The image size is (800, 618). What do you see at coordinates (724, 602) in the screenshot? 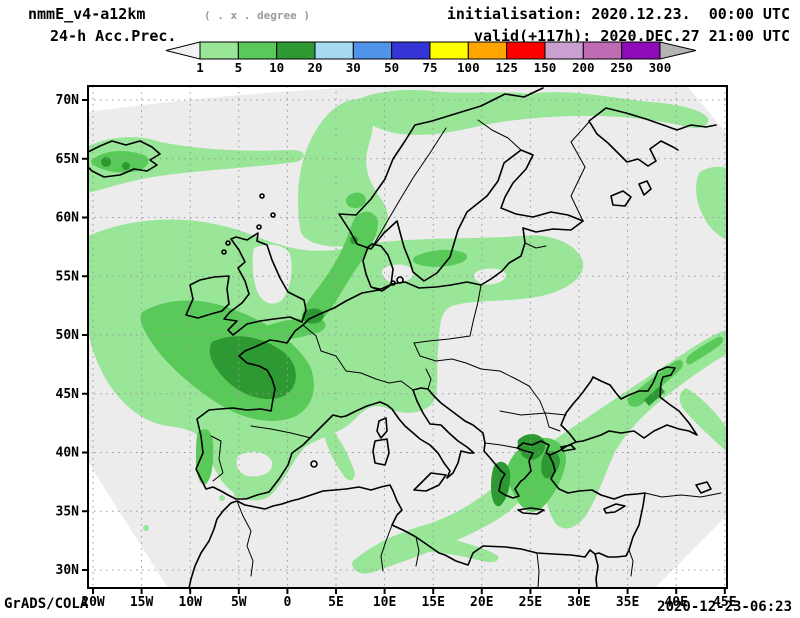
I see `lon-tick-label: 45E` at bounding box center [724, 602].